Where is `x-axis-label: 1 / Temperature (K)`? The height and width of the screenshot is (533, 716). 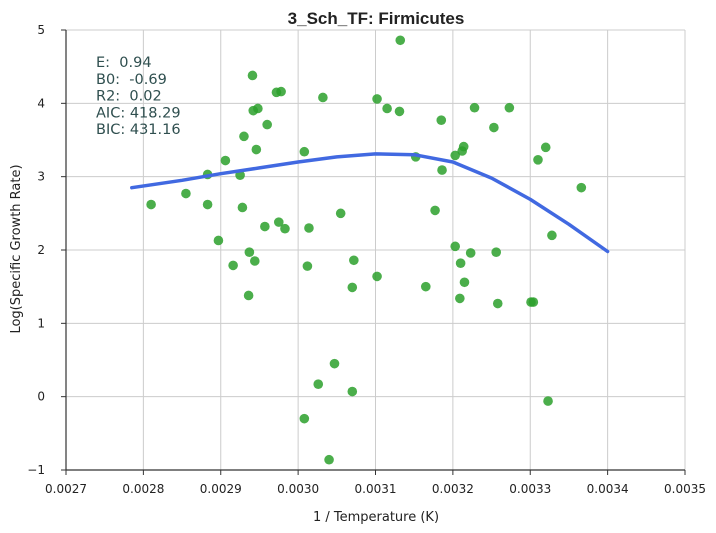
x-axis-label: 1 / Temperature (K) is located at coordinates (376, 517).